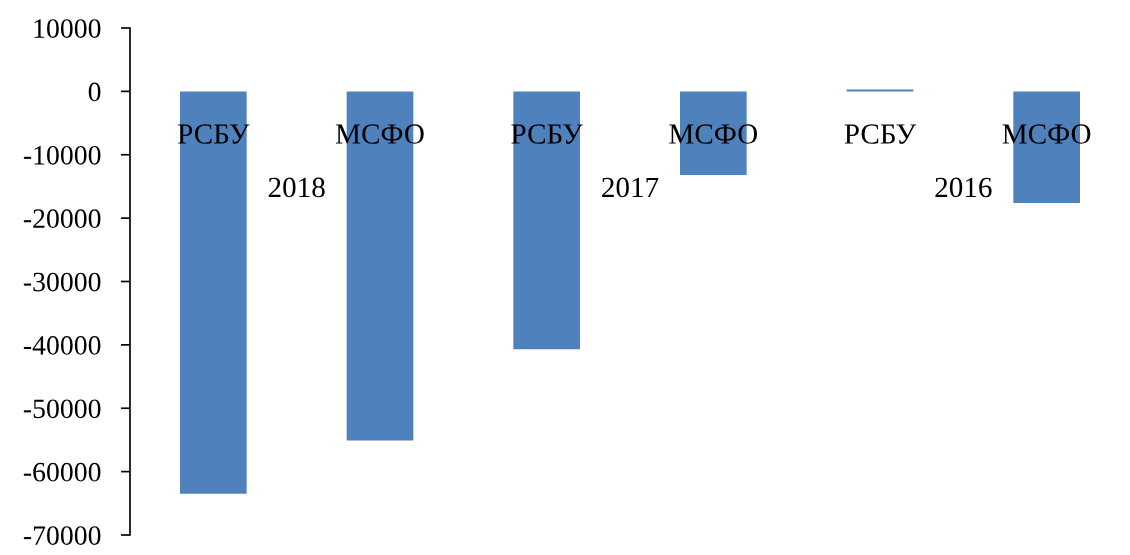 This screenshot has width=1130, height=555. What do you see at coordinates (62, 535) in the screenshot?
I see `y-tick-label: -70000` at bounding box center [62, 535].